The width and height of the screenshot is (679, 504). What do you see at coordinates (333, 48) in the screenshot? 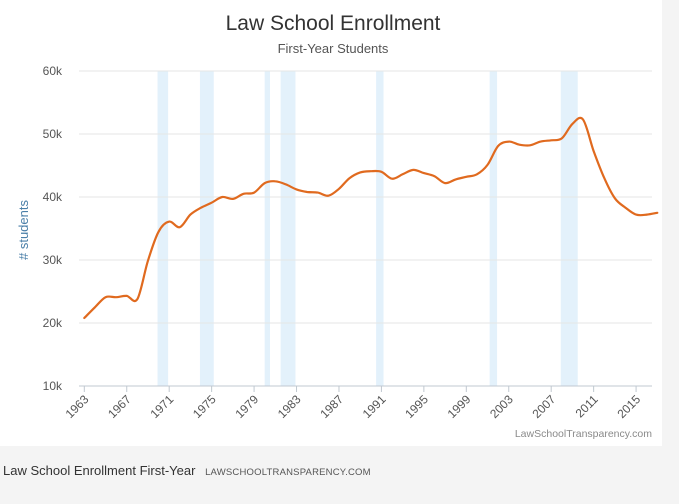
I see `chart-subtitle: First-Year Students` at bounding box center [333, 48].